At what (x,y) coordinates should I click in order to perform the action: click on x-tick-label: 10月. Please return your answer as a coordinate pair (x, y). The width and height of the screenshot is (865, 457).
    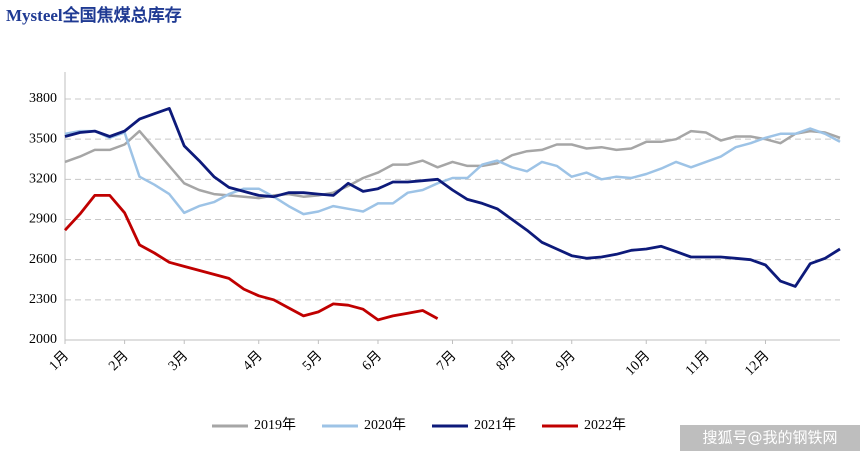
    Looking at the image, I should click on (637, 363).